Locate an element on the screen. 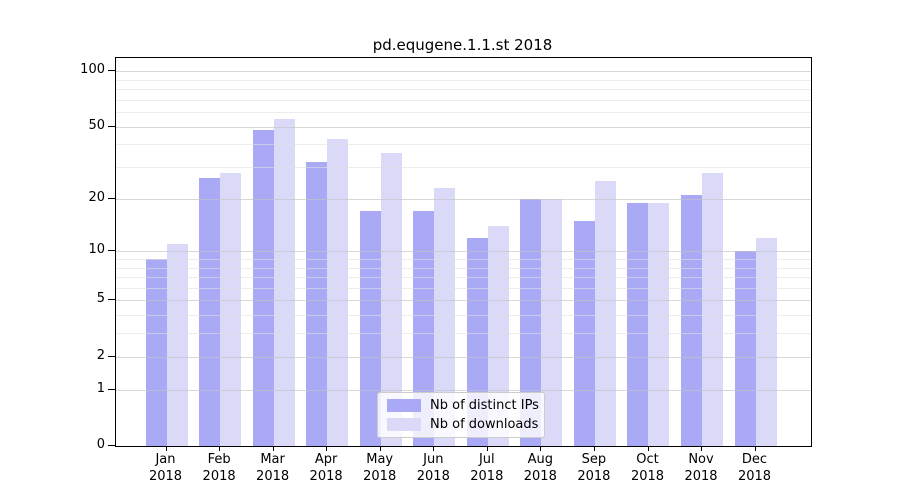  bar-distinct-ips-jan is located at coordinates (156, 352).